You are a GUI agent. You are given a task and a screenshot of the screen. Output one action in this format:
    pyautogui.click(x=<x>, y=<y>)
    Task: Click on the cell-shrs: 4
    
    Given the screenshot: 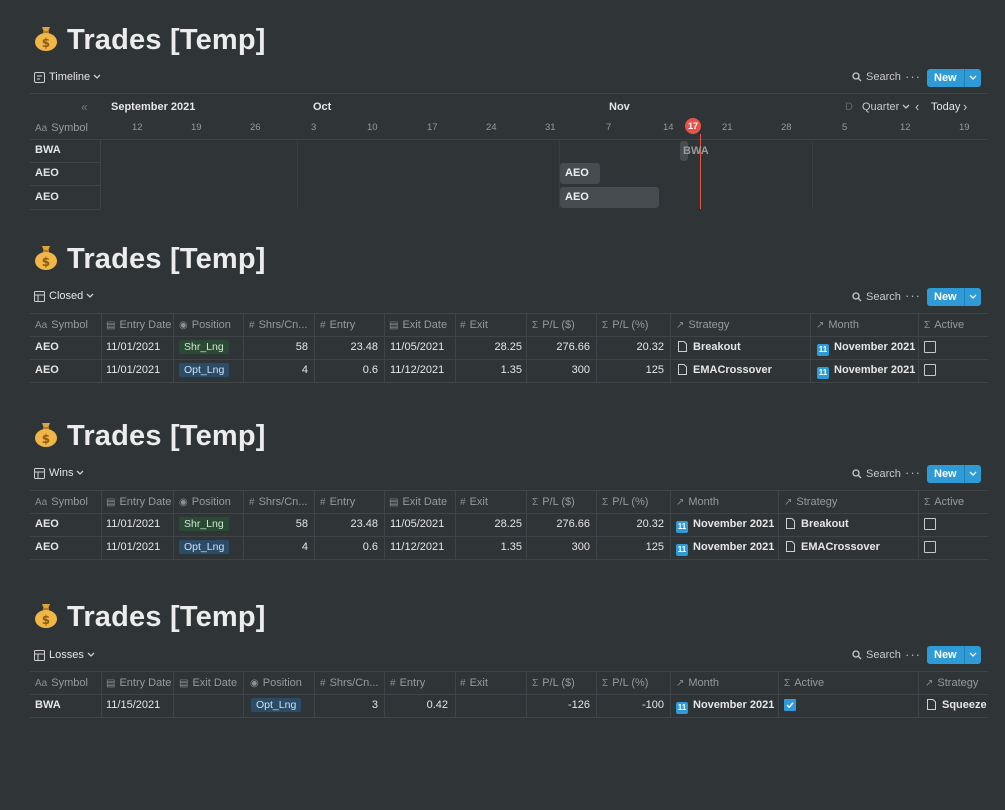 What is the action you would take?
    pyautogui.click(x=304, y=370)
    